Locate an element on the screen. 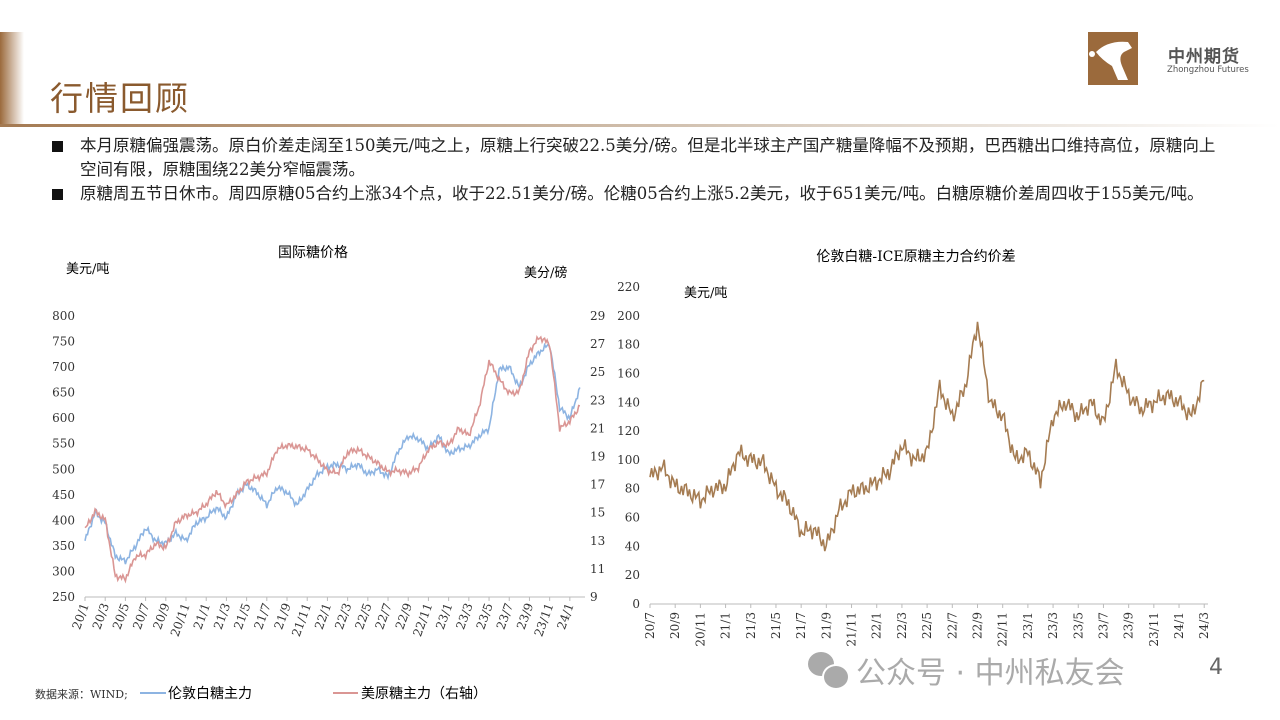 The image size is (1280, 720). legend-label-white: 伦敦白糖主力 is located at coordinates (210, 694).